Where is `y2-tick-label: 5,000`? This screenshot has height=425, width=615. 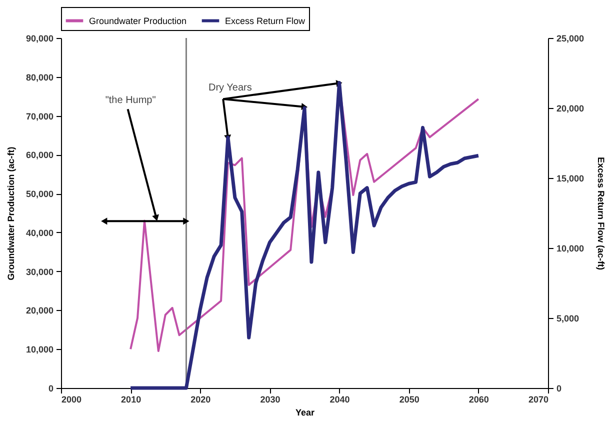 y2-tick-label: 5,000 is located at coordinates (568, 319).